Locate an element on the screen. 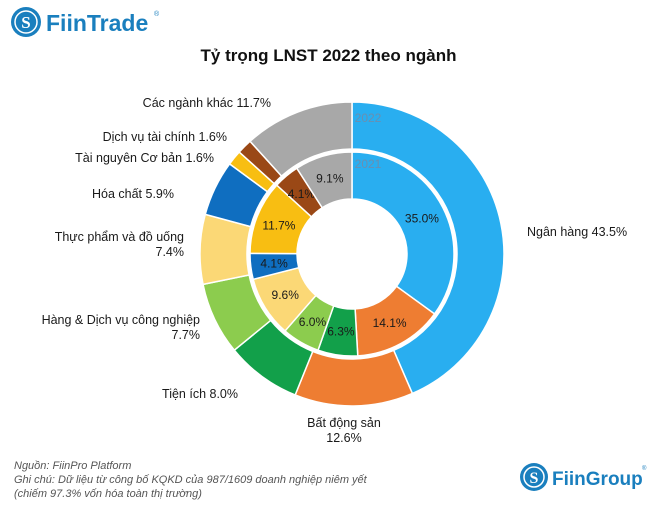 The height and width of the screenshot is (512, 657). brand-name: FiinTrade is located at coordinates (97, 23).